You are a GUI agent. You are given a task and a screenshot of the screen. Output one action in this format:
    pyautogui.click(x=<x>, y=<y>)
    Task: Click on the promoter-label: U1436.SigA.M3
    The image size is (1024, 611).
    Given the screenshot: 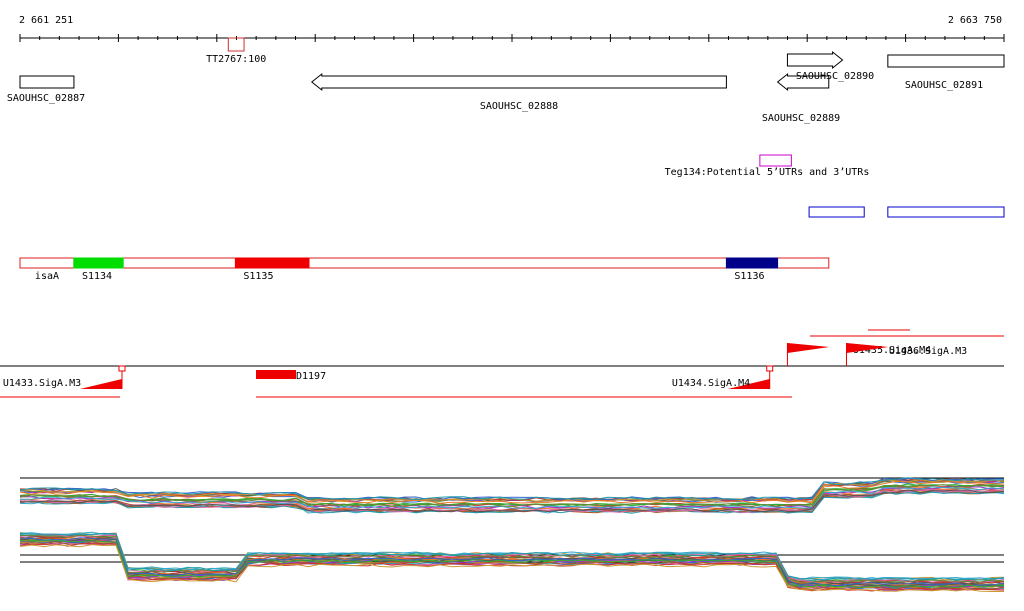 What is the action you would take?
    pyautogui.click(x=928, y=351)
    